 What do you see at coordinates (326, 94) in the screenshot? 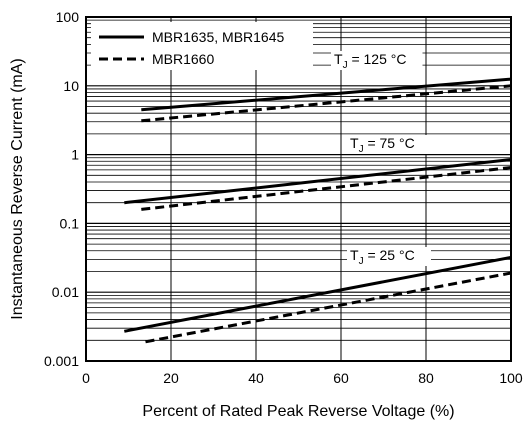
I see `series-line-mbr1635-1645-125c` at bounding box center [326, 94].